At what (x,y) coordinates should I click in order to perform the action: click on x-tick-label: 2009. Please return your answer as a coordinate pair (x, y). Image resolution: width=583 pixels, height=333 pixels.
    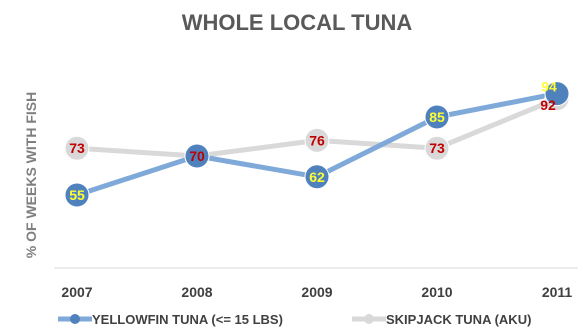
    Looking at the image, I should click on (316, 292).